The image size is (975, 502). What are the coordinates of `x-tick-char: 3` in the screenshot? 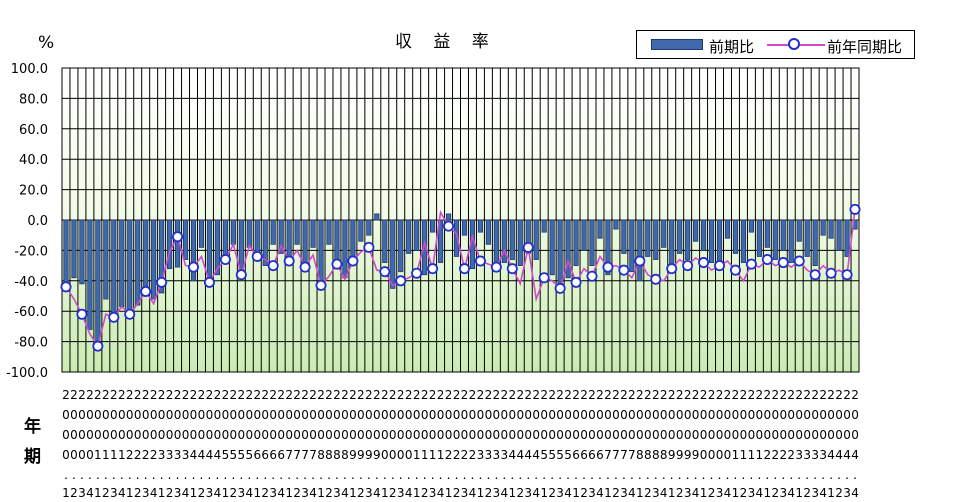 It's located at (783, 493).